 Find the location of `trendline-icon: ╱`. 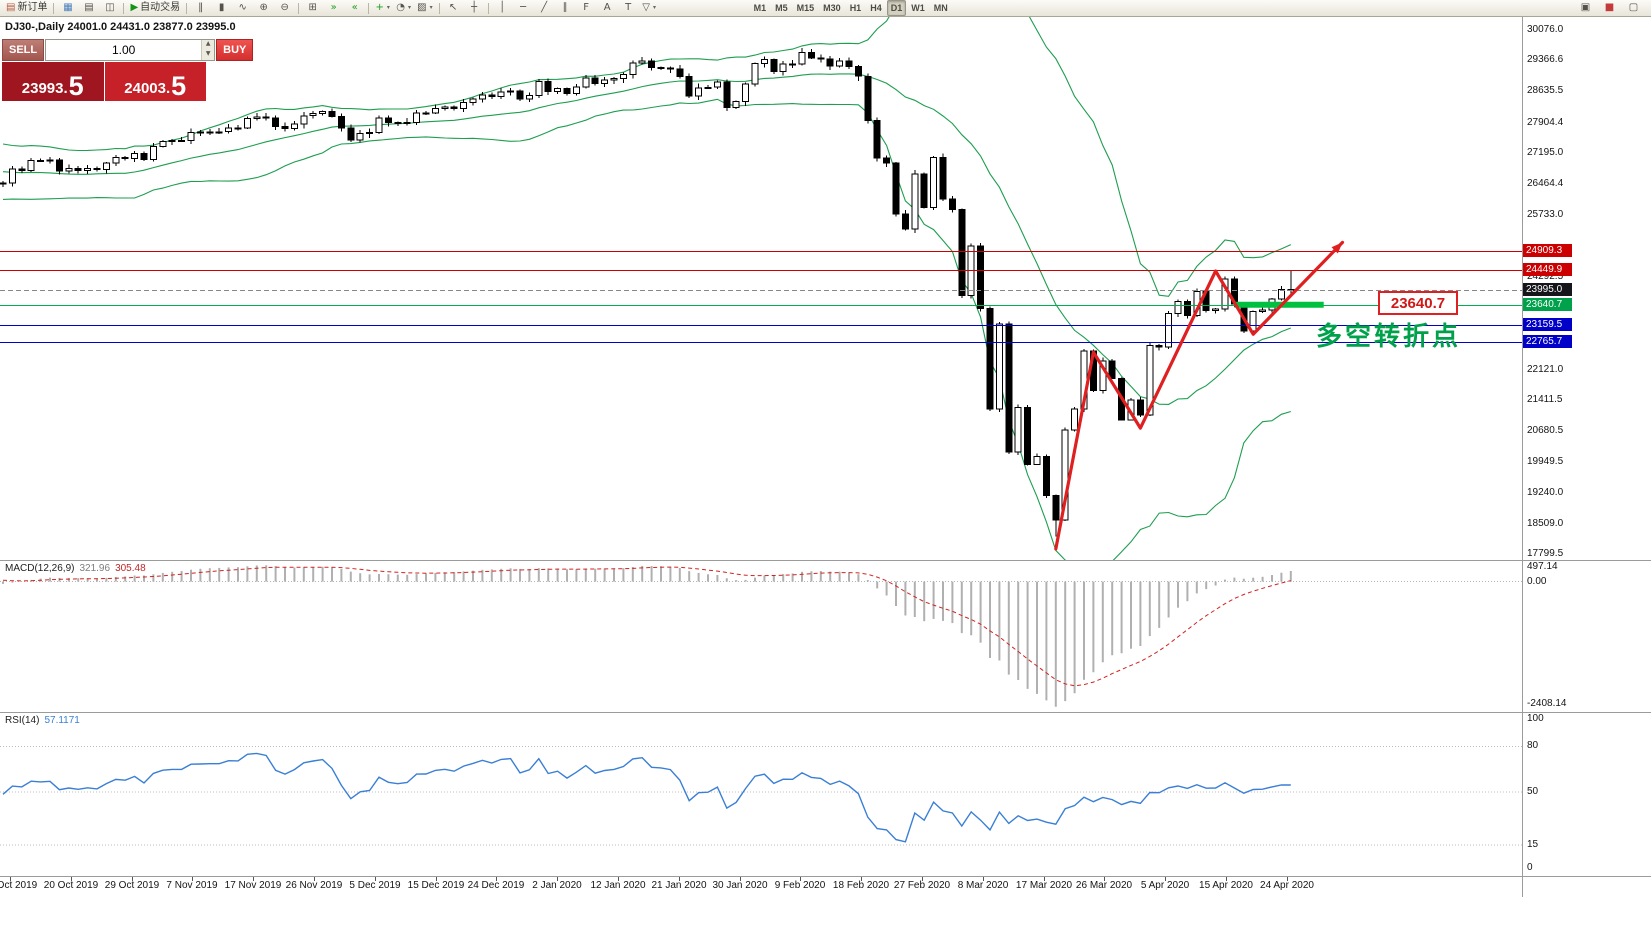

trendline-icon: ╱ is located at coordinates (544, 7).